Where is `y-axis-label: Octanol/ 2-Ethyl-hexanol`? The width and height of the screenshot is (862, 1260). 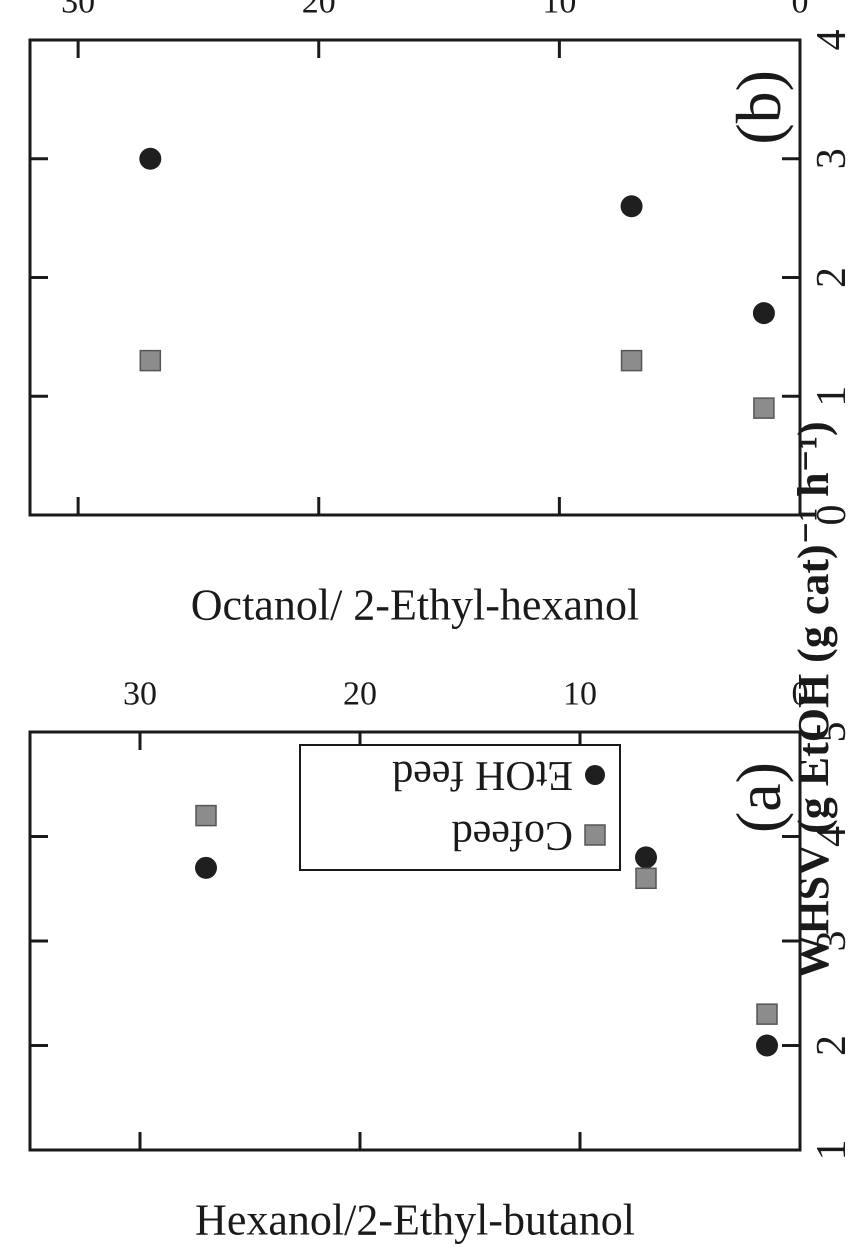 y-axis-label: Octanol/ 2-Ethyl-hexanol is located at coordinates (415, 605).